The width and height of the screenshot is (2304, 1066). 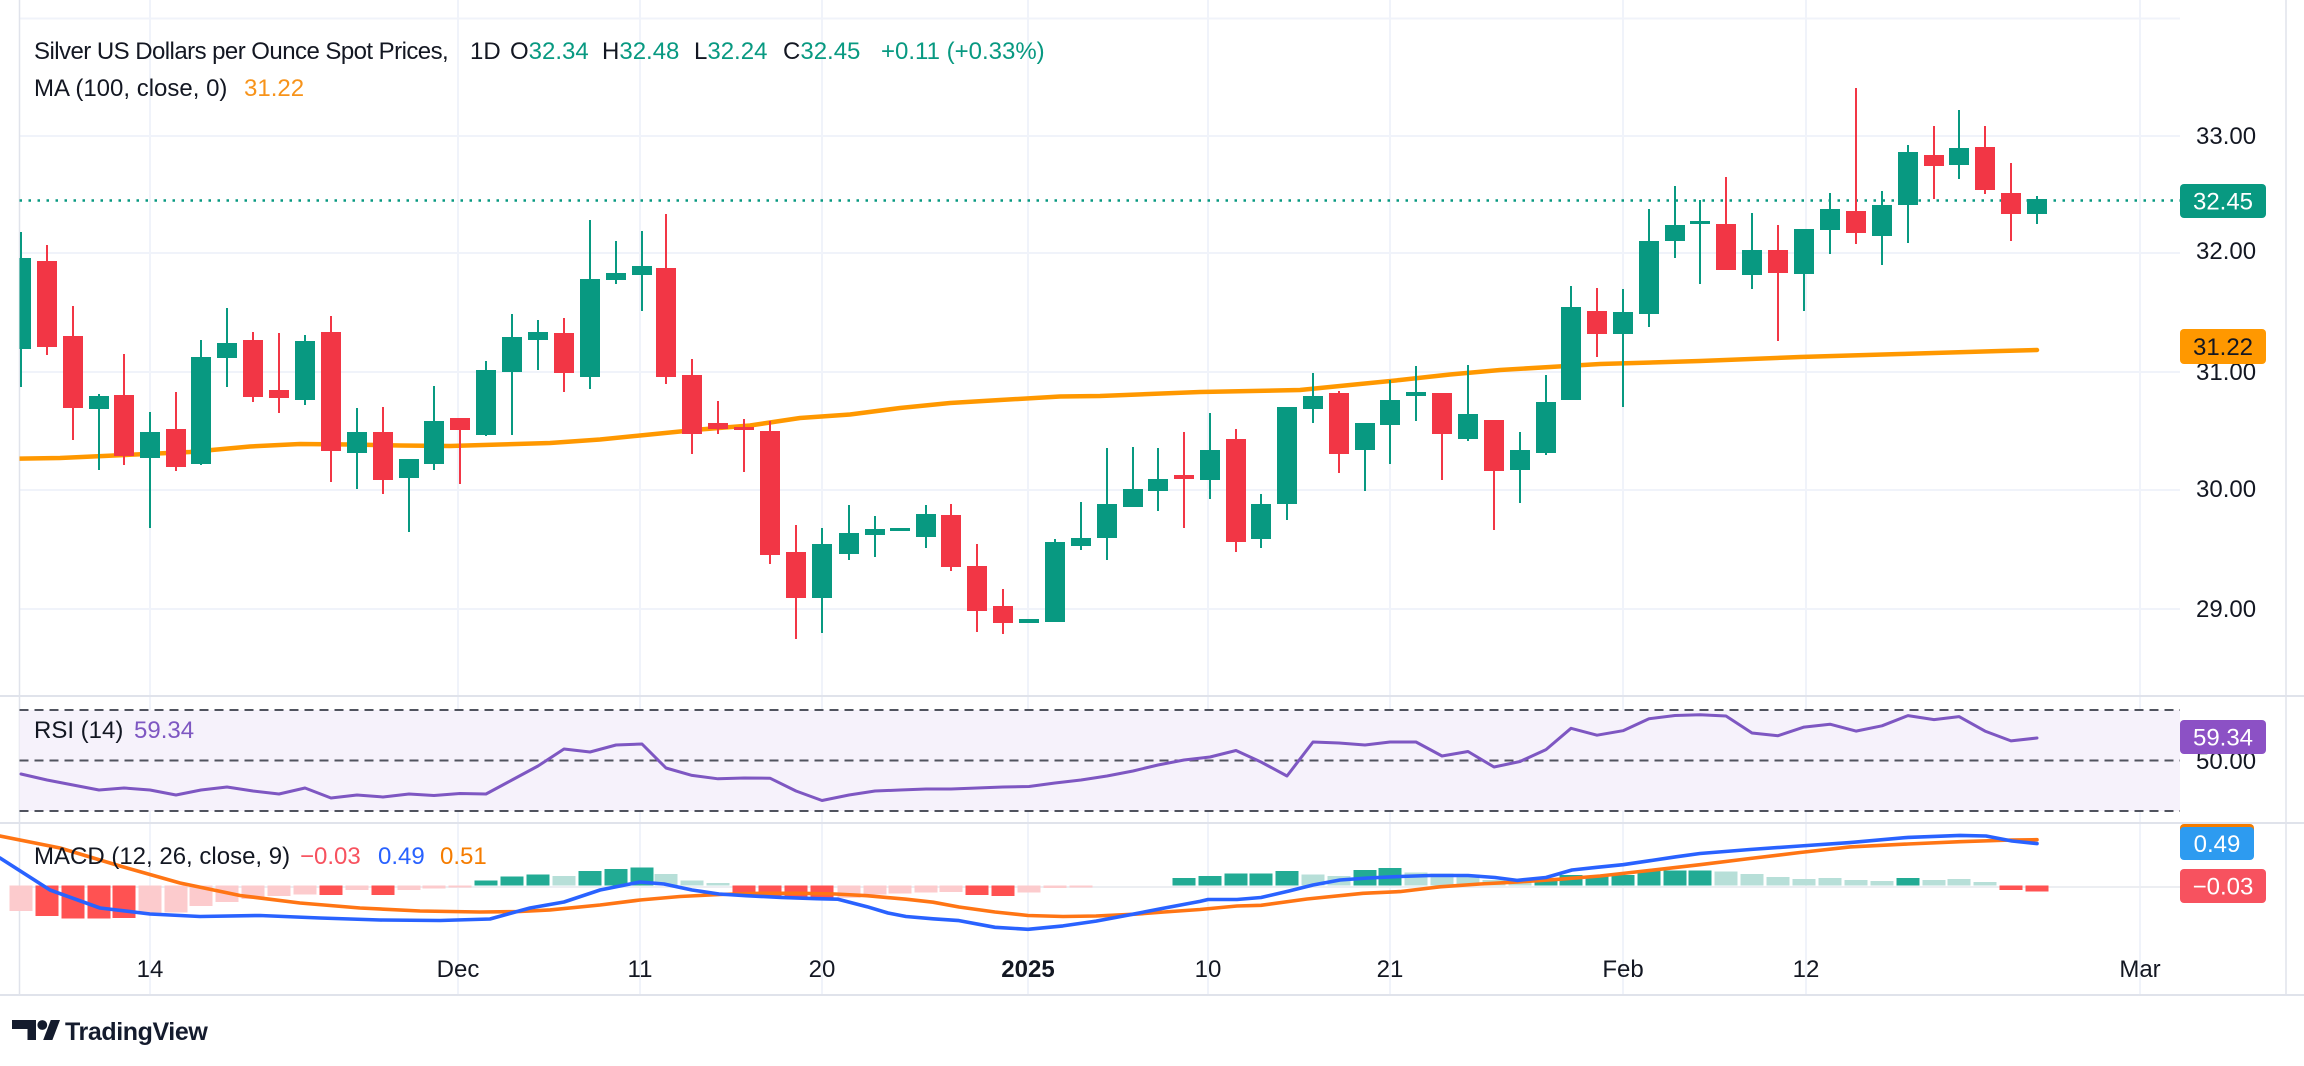 What do you see at coordinates (549, 51) in the screenshot?
I see `svg-text: O32.34` at bounding box center [549, 51].